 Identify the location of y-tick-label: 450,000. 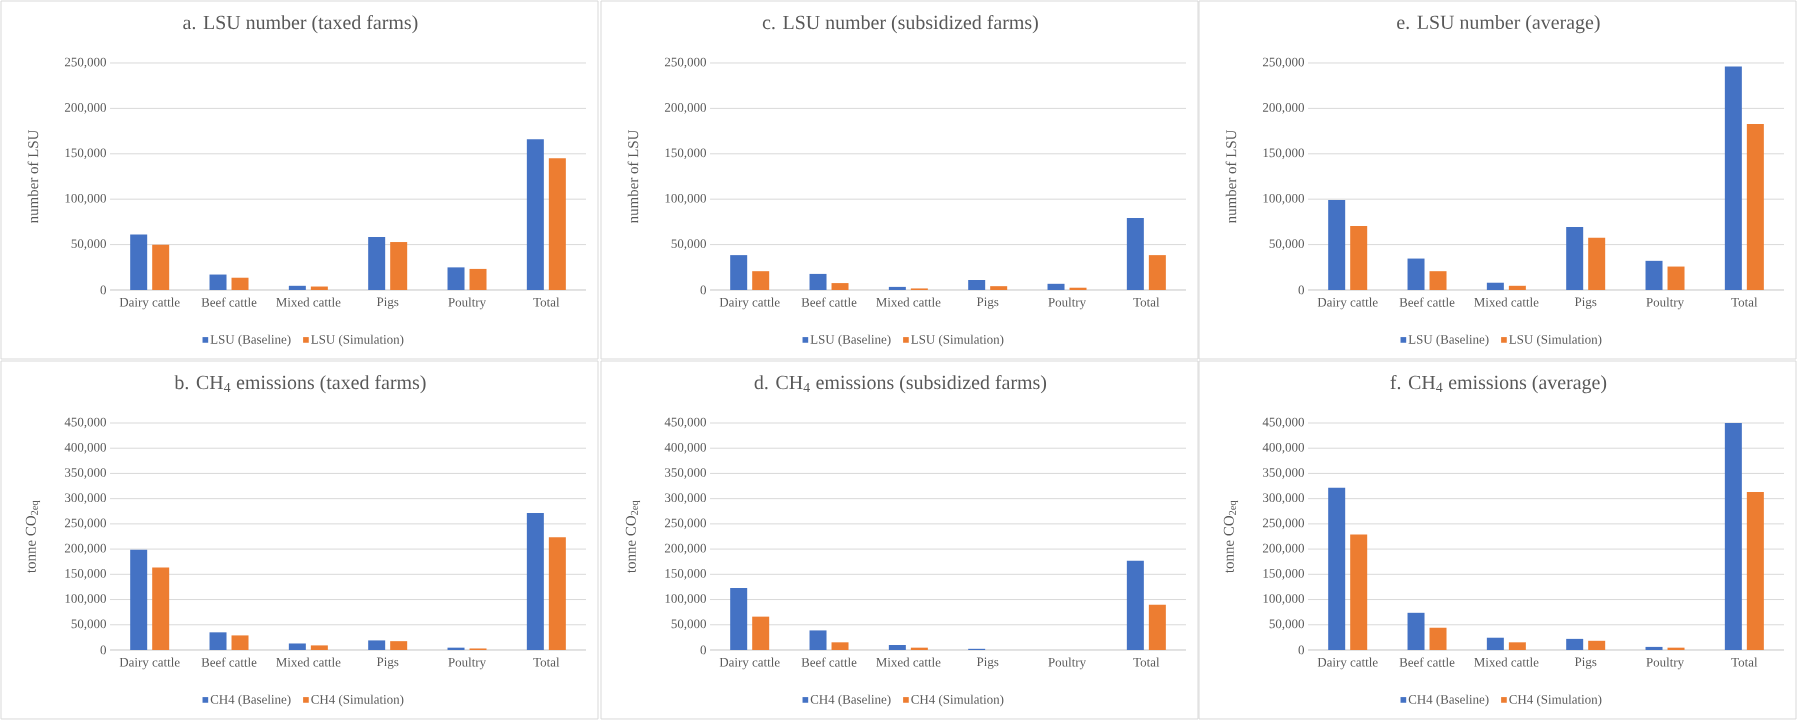
(85, 423).